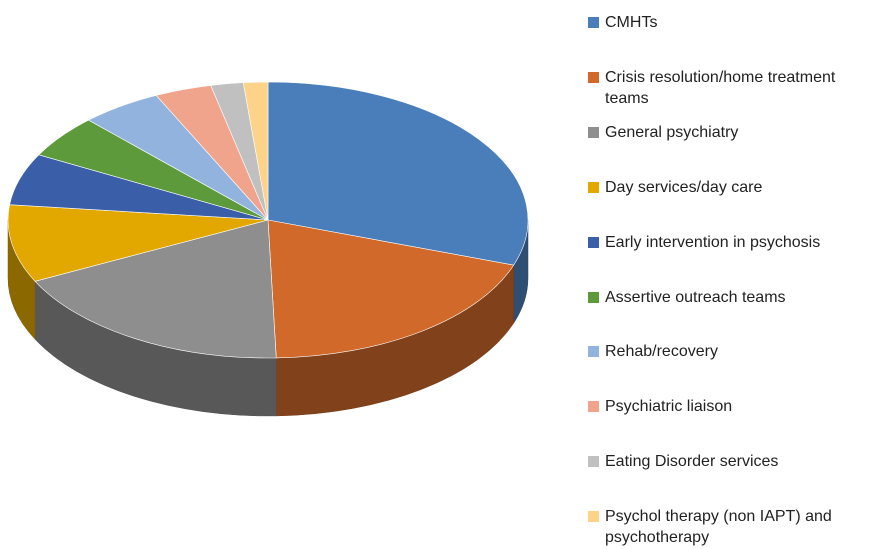 This screenshot has width=887, height=549. Describe the element at coordinates (713, 242) in the screenshot. I see `legend-label: Early intervention in psychosis` at that location.